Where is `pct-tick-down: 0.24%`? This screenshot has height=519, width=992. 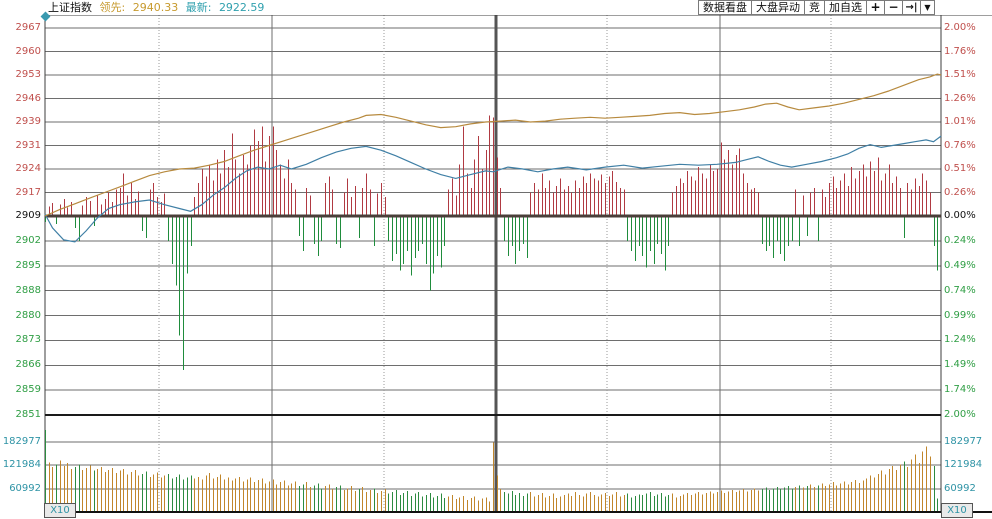 pct-tick-down: 0.24% is located at coordinates (960, 240).